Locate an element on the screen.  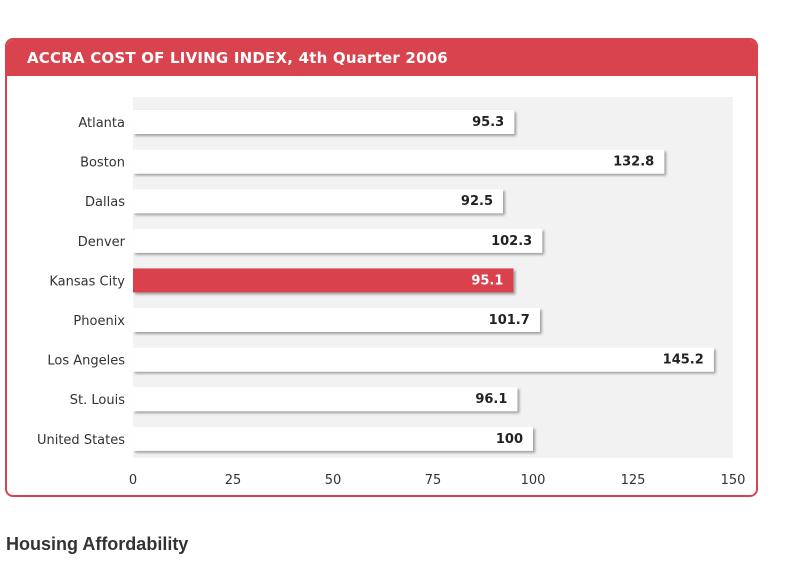
data-label: 96.1 is located at coordinates (491, 399).